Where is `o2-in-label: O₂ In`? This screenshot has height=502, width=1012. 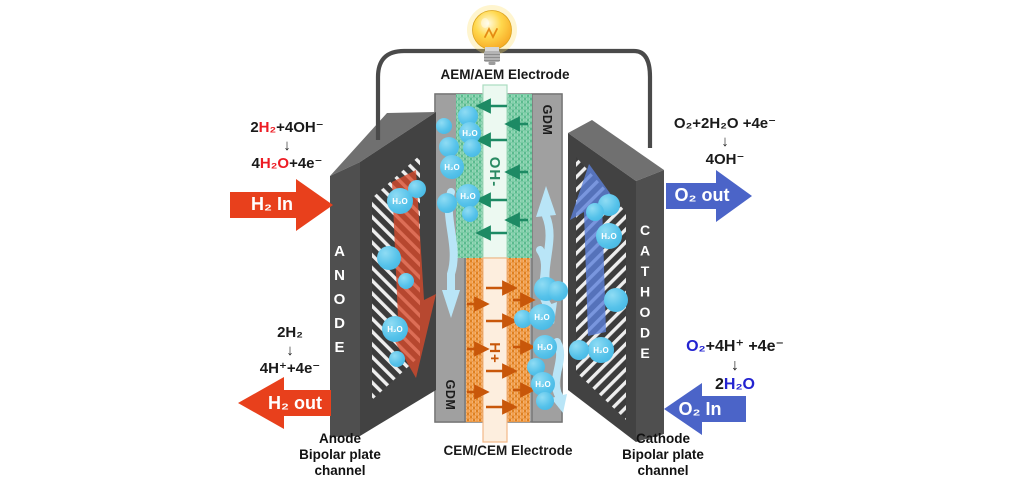
o2-in-label: O₂ In is located at coordinates (700, 409).